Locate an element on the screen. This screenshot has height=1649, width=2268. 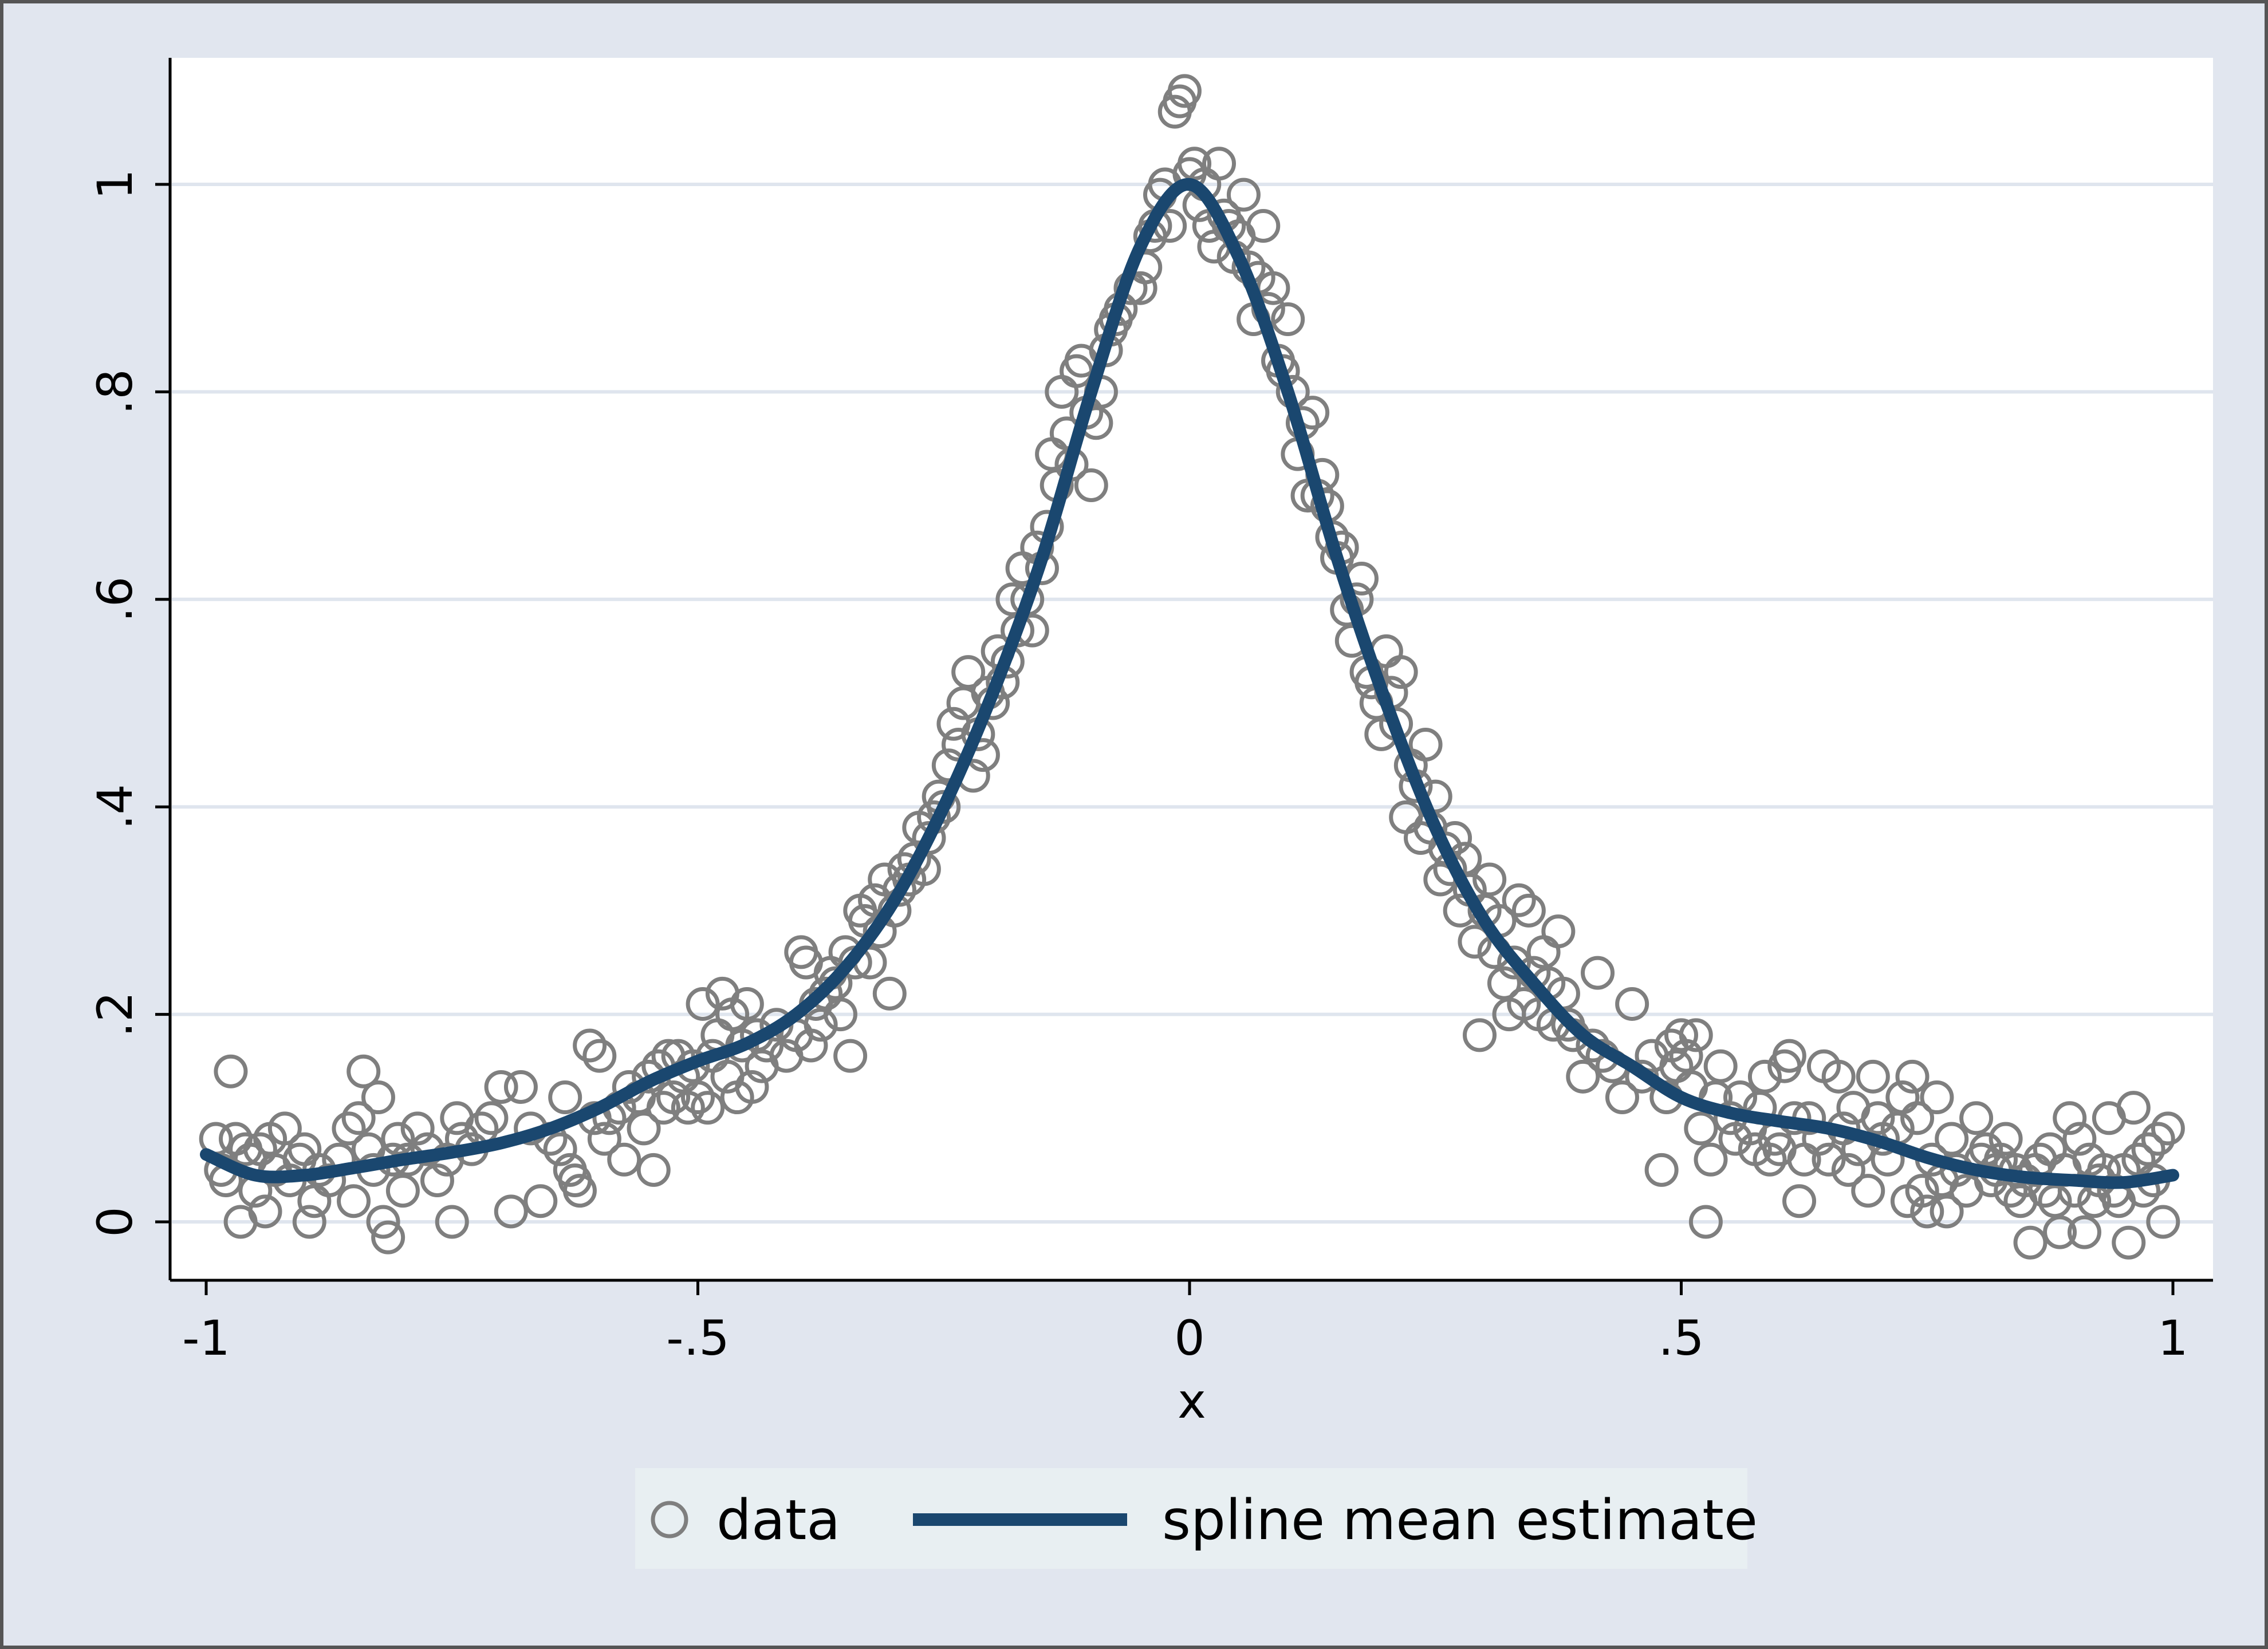
x-tick-label: 0 is located at coordinates (1189, 1338).